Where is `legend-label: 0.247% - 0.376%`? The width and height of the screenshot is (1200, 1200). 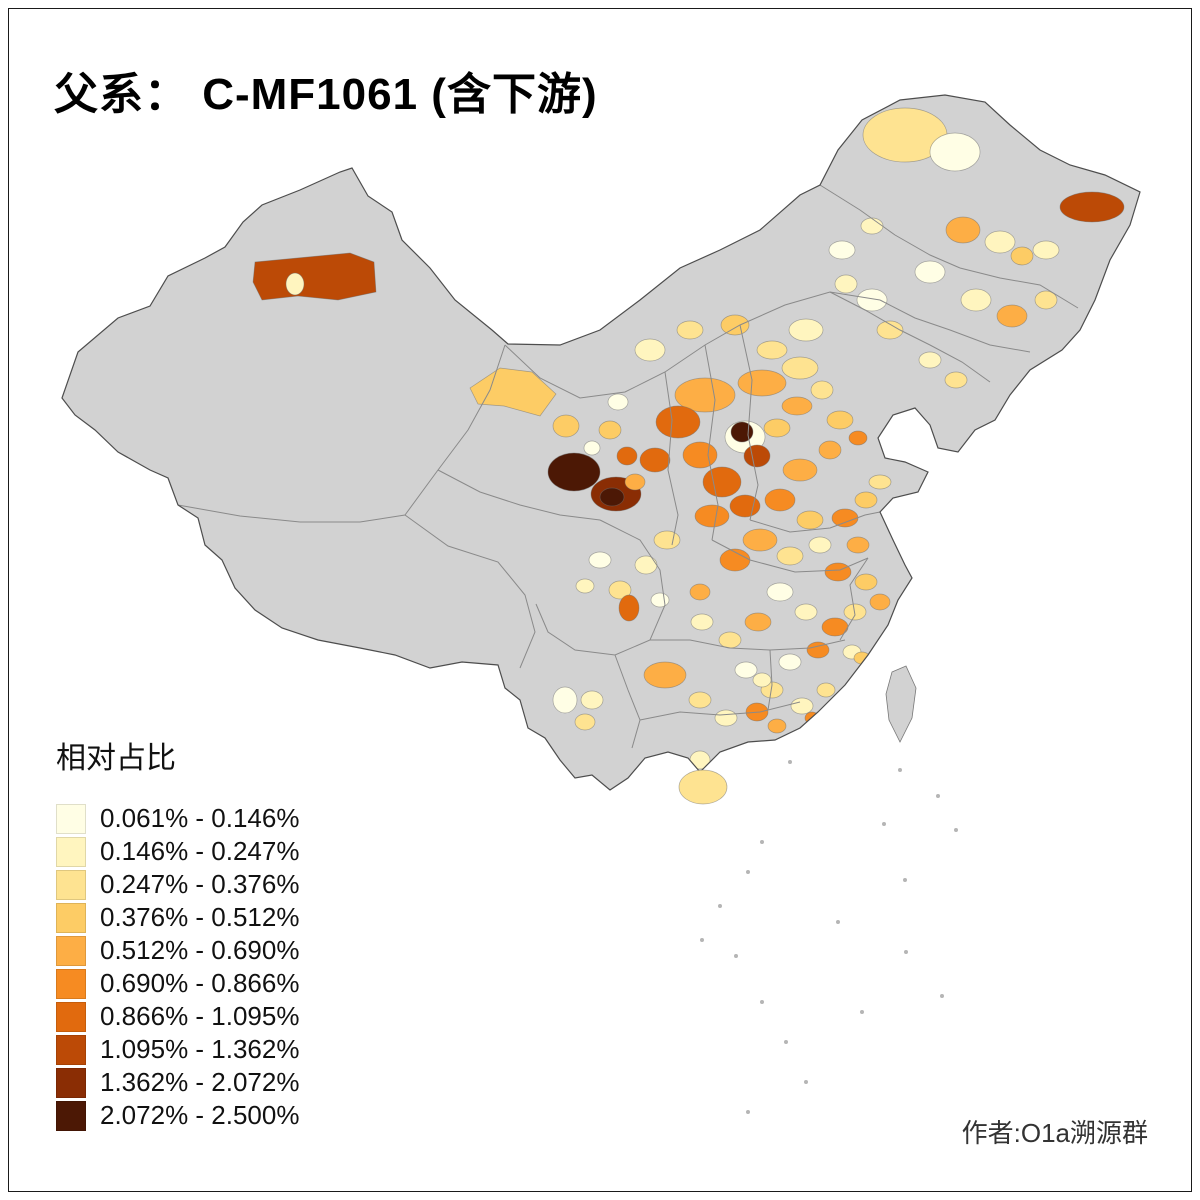 legend-label: 0.247% - 0.376% is located at coordinates (200, 884).